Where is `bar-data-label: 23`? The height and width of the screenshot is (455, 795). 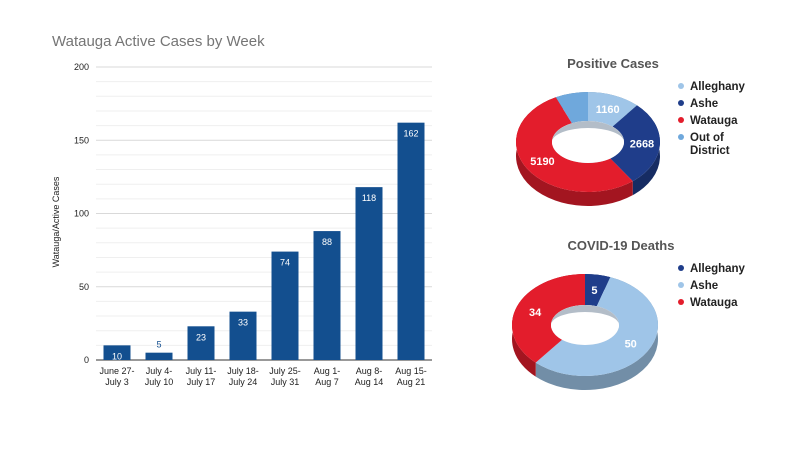 bar-data-label: 23 is located at coordinates (201, 337).